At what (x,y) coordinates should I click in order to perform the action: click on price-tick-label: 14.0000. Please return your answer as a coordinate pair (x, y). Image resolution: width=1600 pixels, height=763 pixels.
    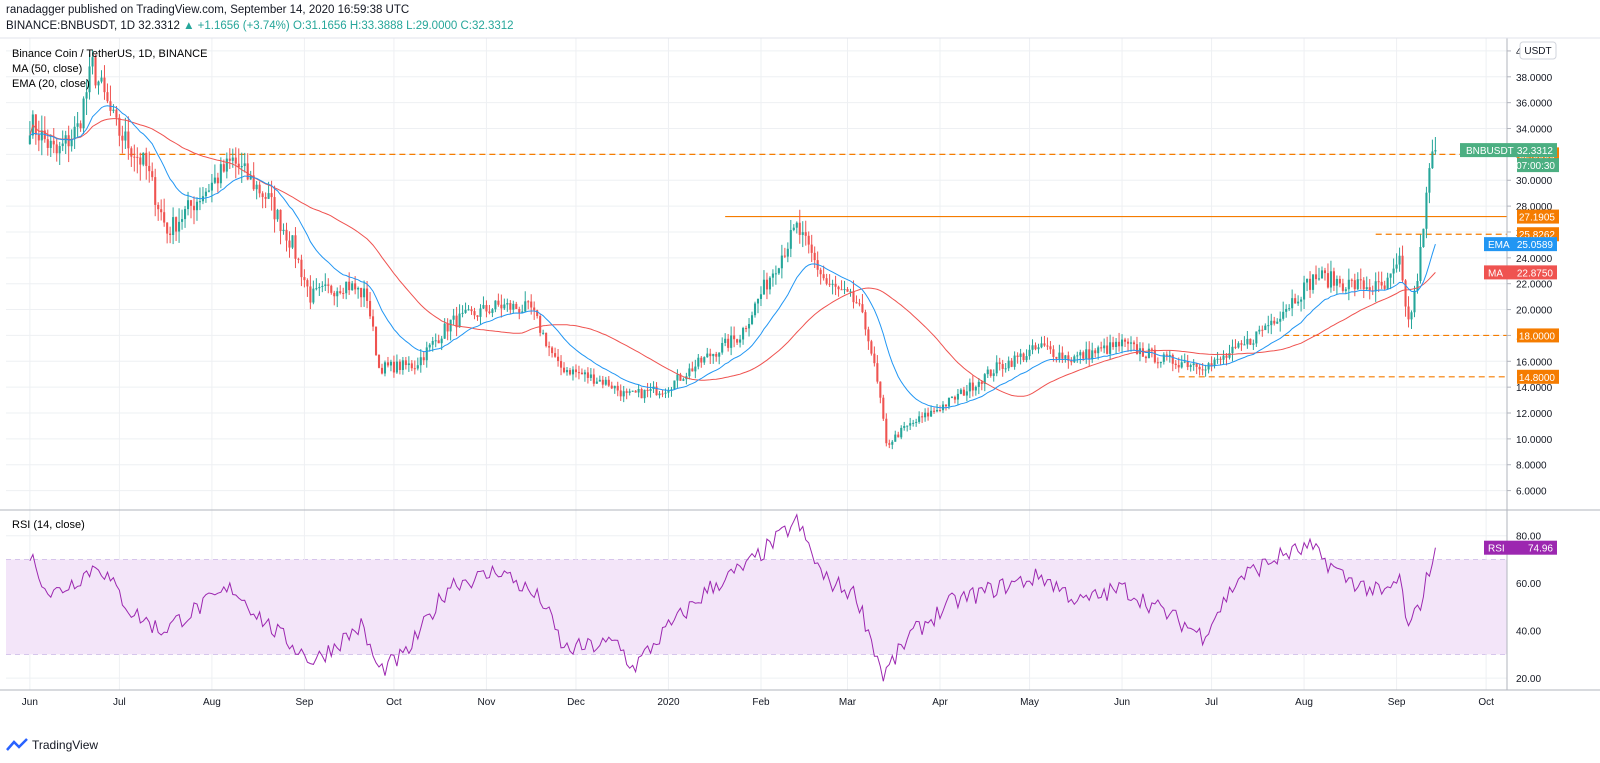
    Looking at the image, I should click on (1534, 388).